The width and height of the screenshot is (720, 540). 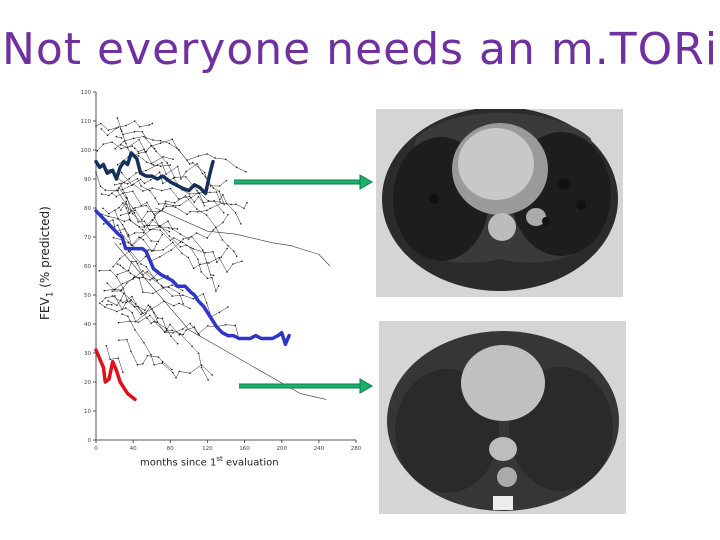 I want to click on y-tick-label: 70, so click(x=87, y=238).